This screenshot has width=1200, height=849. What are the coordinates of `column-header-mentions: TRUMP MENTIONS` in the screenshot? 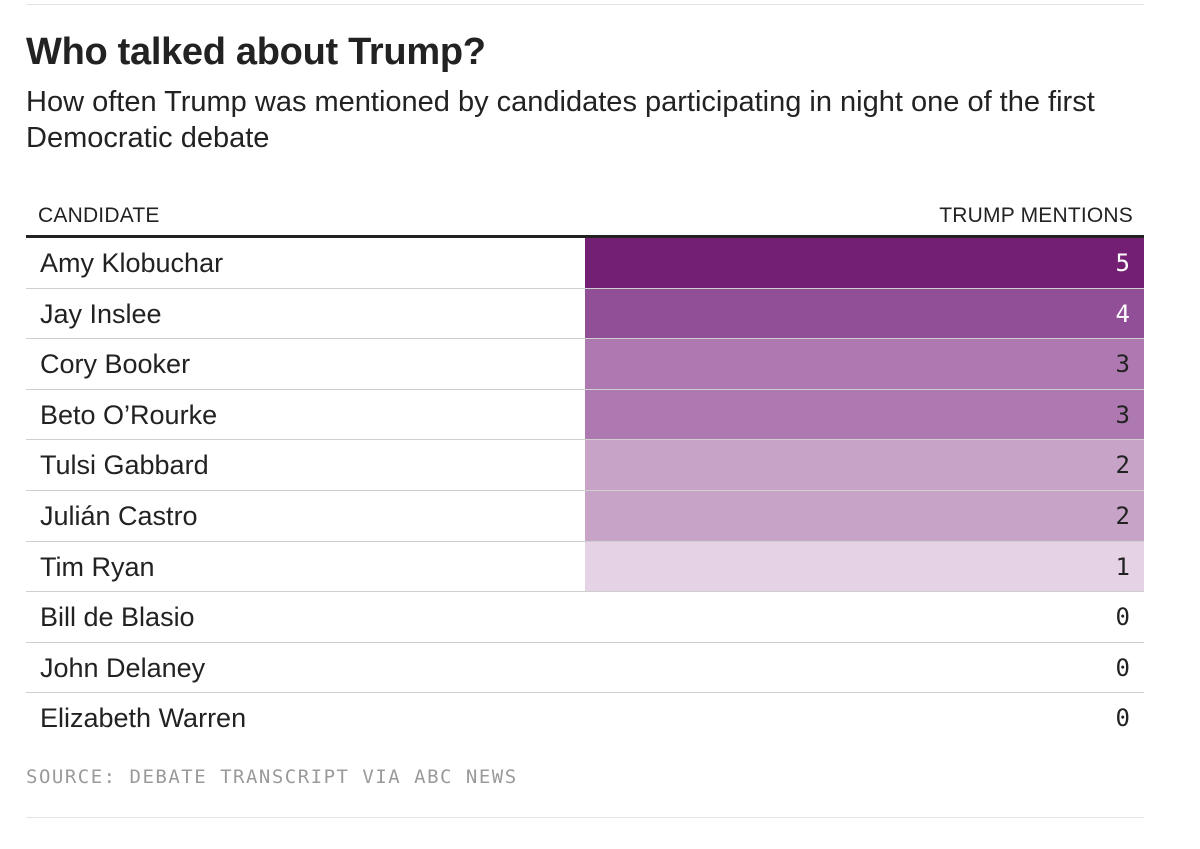 It's located at (1036, 215).